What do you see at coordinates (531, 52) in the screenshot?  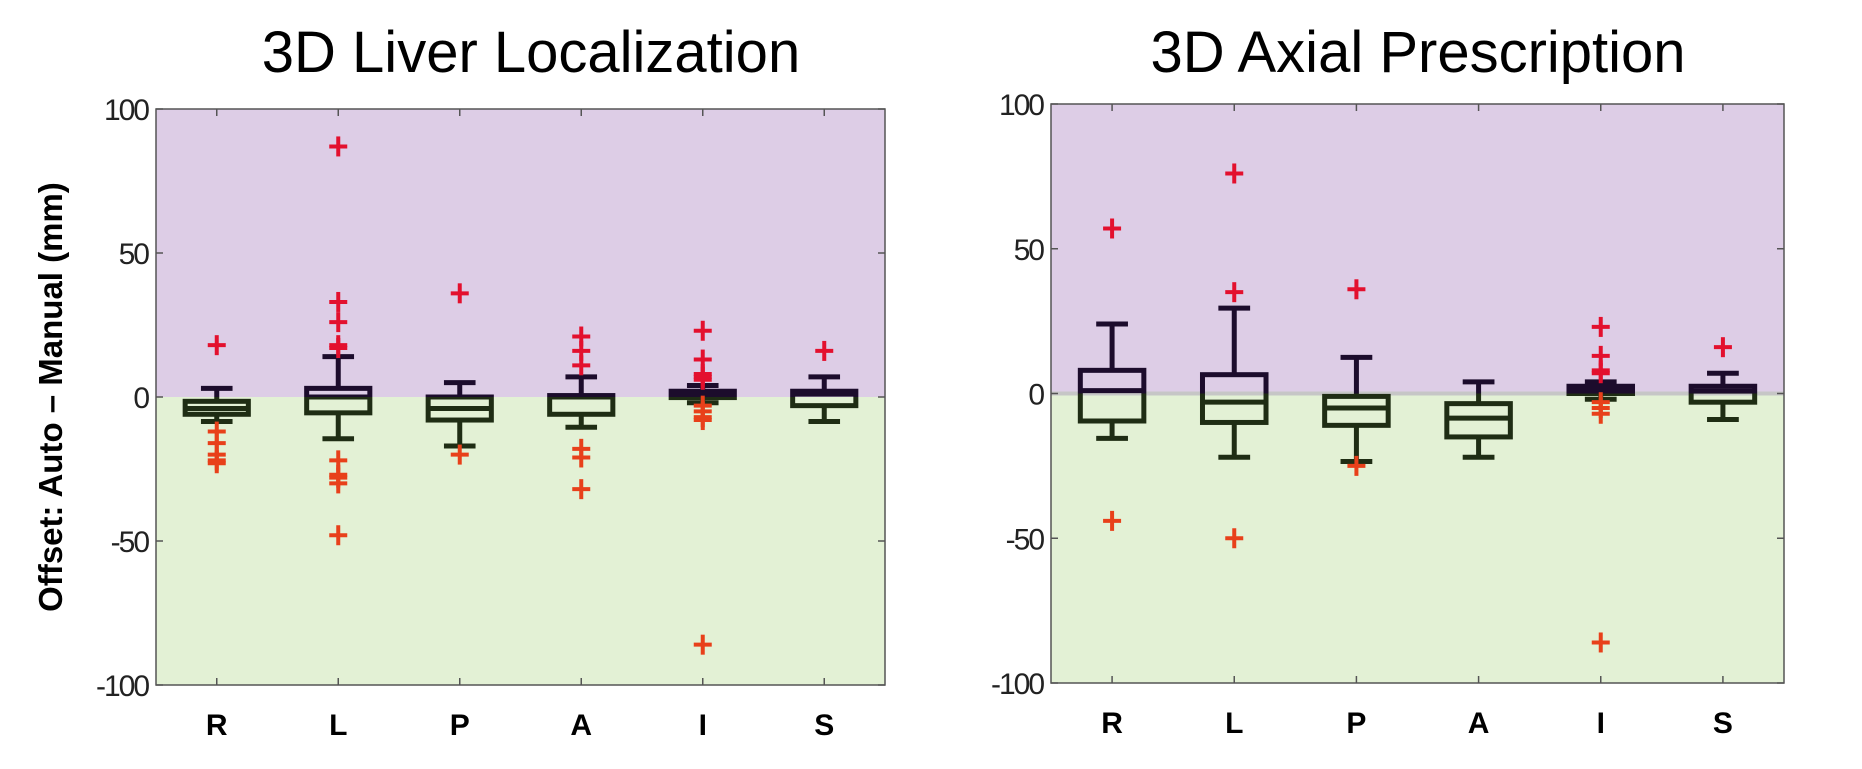 I see `chart-title: 3D Liver Localization` at bounding box center [531, 52].